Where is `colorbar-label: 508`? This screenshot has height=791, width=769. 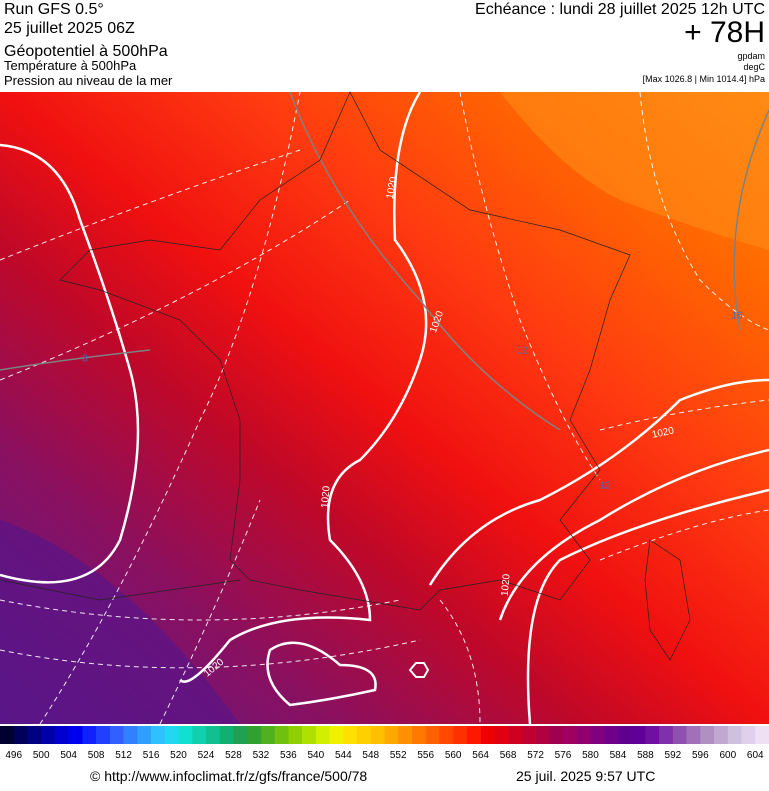 colorbar-label: 508 is located at coordinates (96, 755).